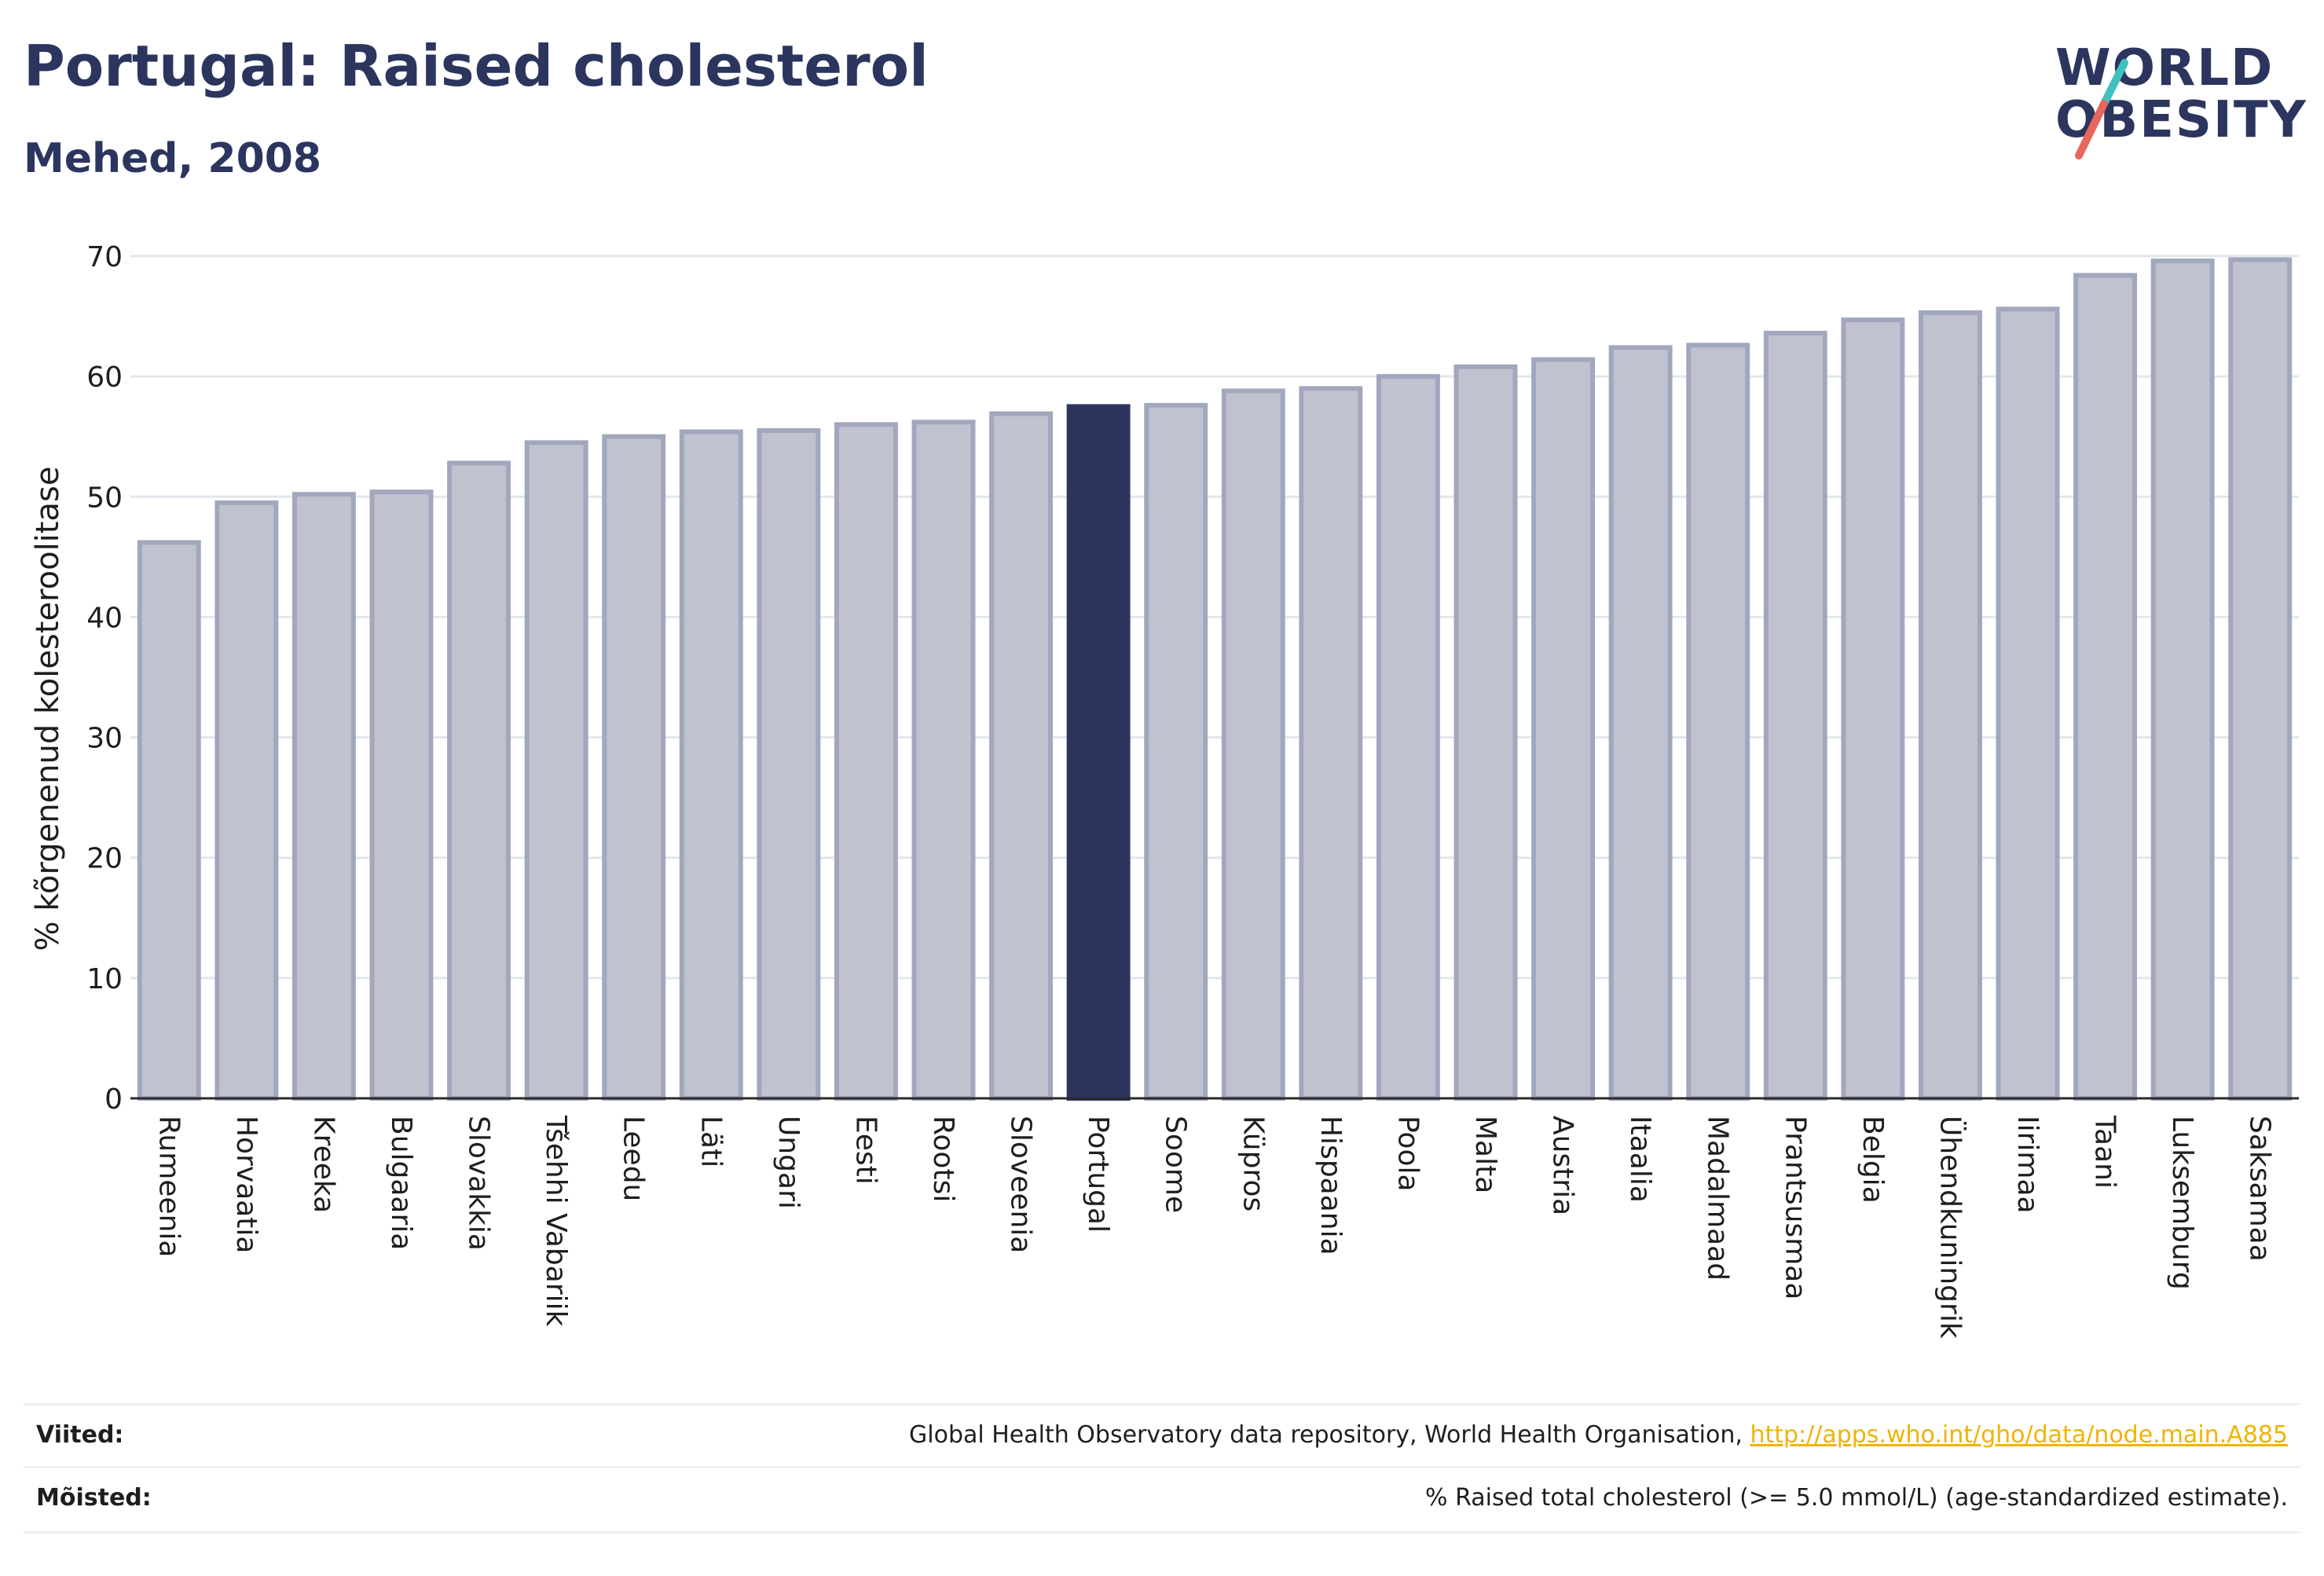 The width and height of the screenshot is (2324, 1576). I want to click on bar-itaalia, so click(1640, 723).